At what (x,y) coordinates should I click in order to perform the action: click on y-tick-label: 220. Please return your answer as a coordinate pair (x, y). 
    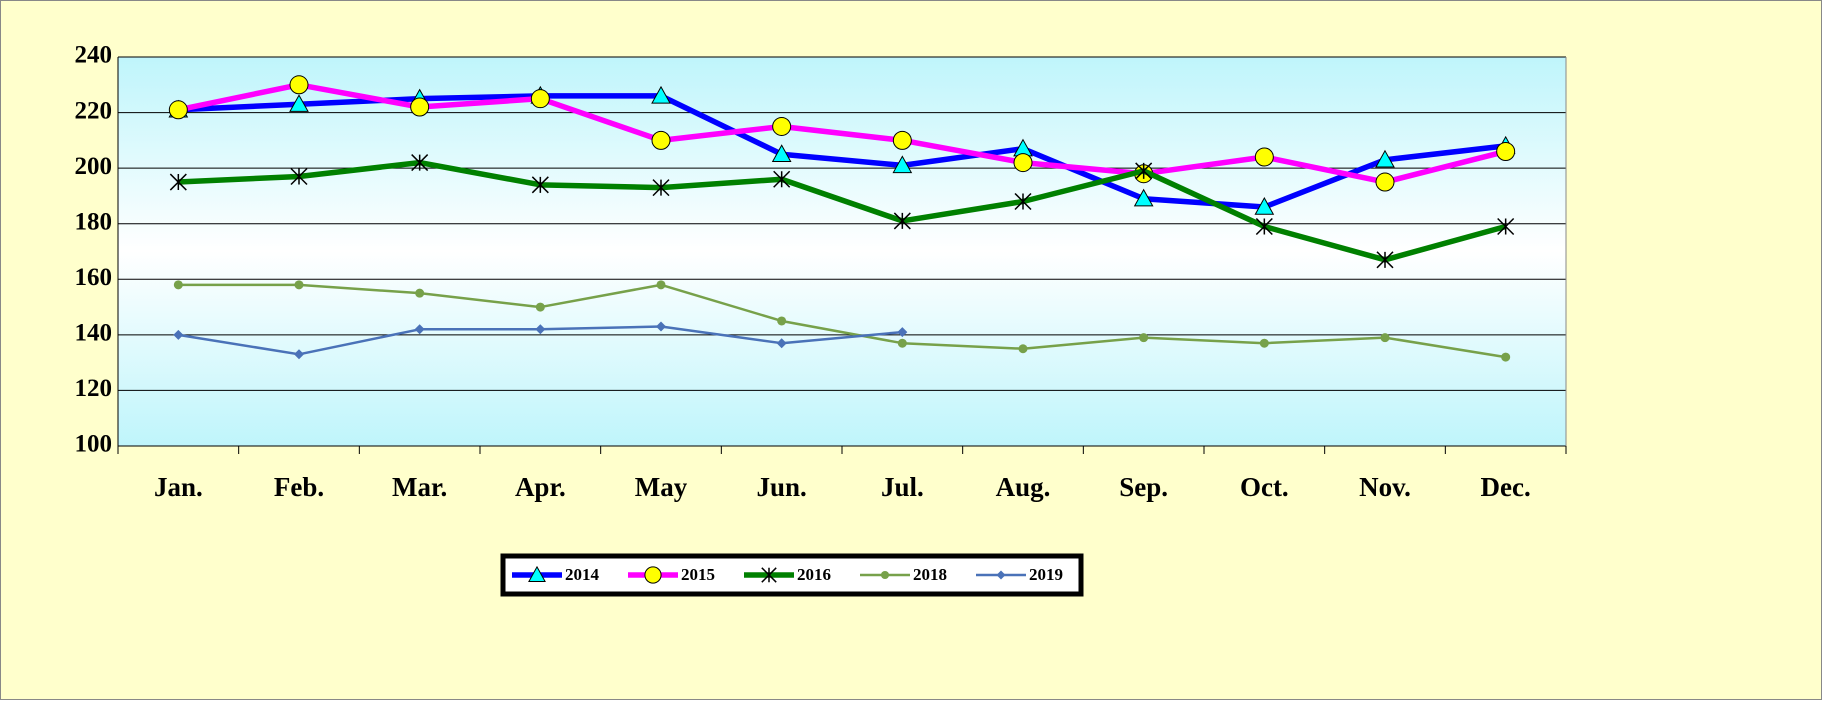
    Looking at the image, I should click on (94, 110).